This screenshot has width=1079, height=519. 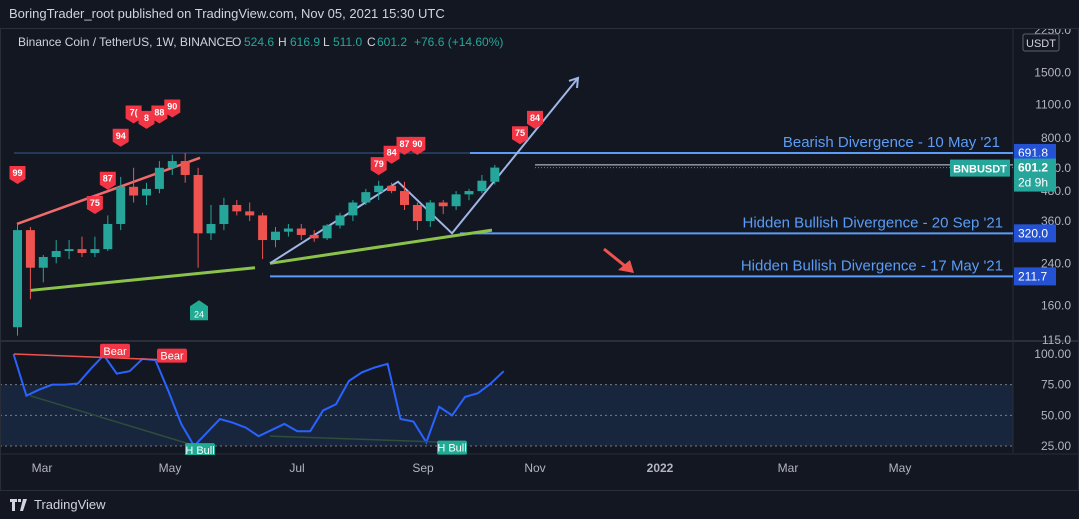 I want to click on current-price-bg, so click(x=1035, y=175).